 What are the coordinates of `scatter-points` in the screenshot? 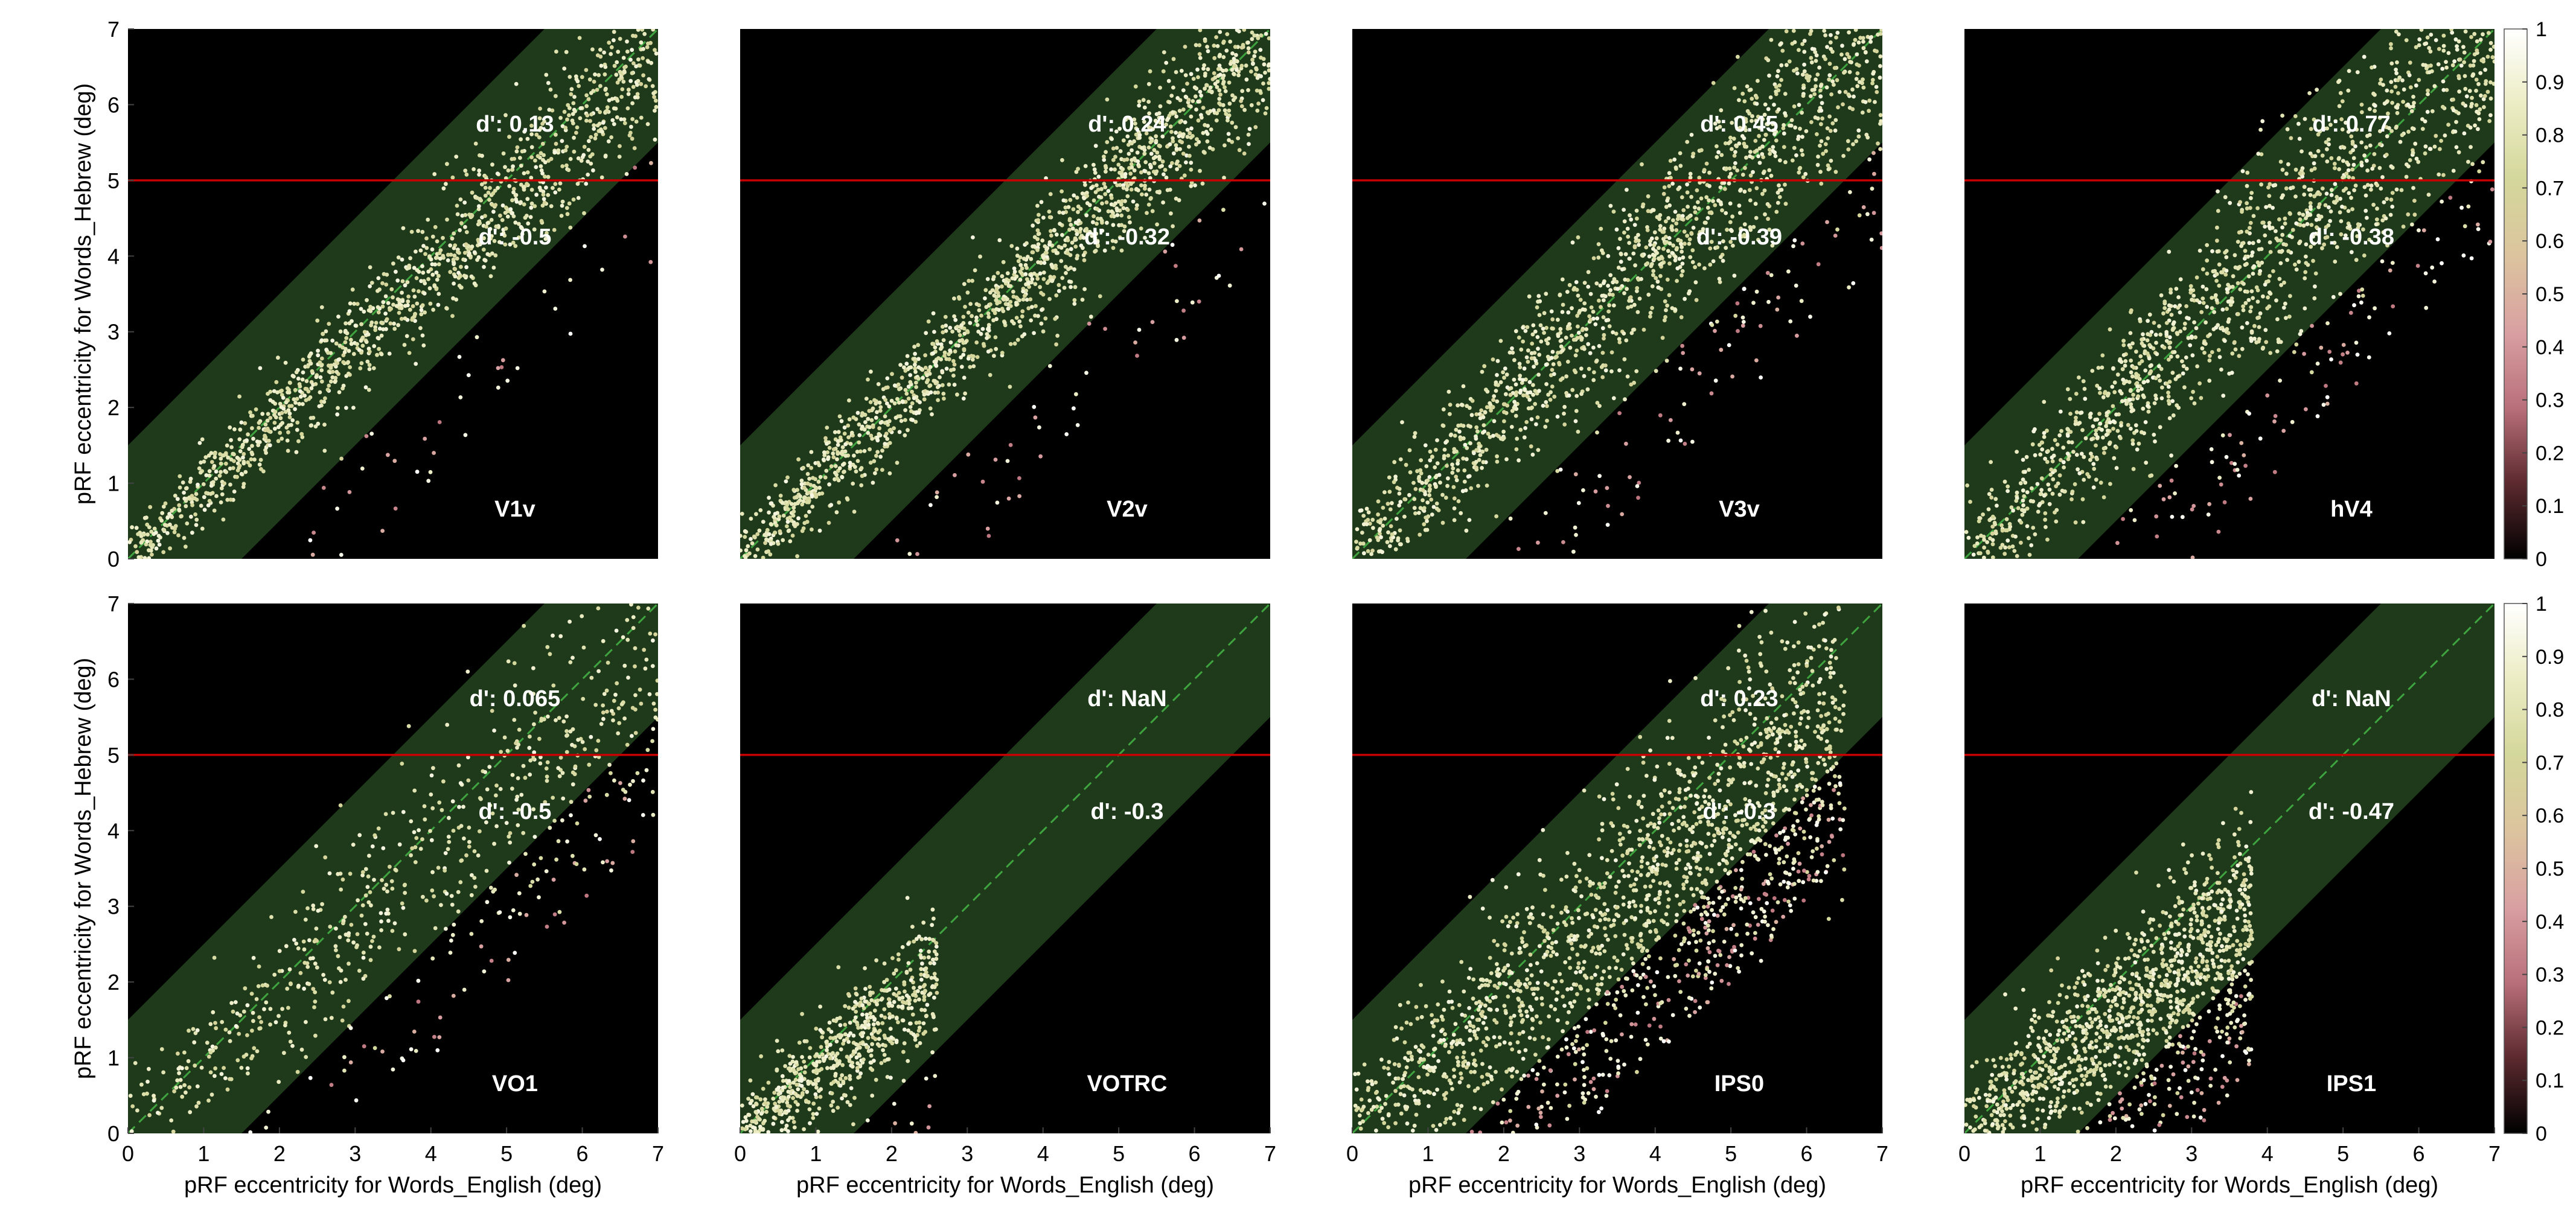 It's located at (1618, 293).